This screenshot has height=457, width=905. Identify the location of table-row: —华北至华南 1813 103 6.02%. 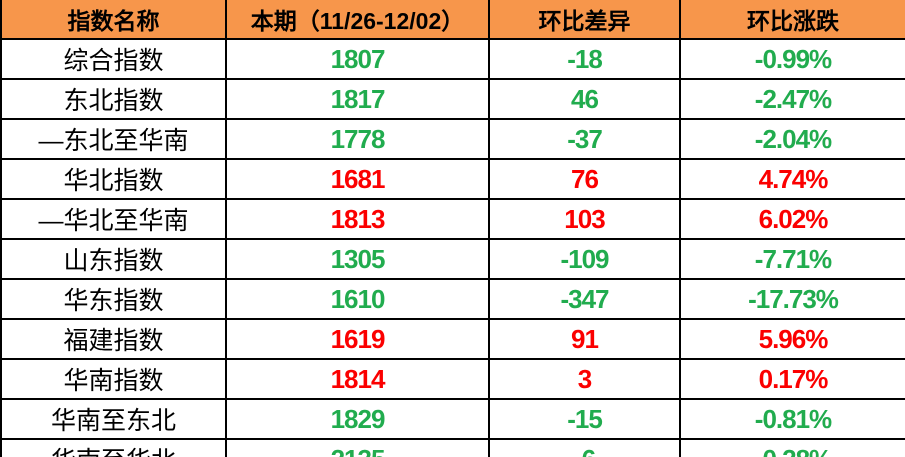
(452, 219).